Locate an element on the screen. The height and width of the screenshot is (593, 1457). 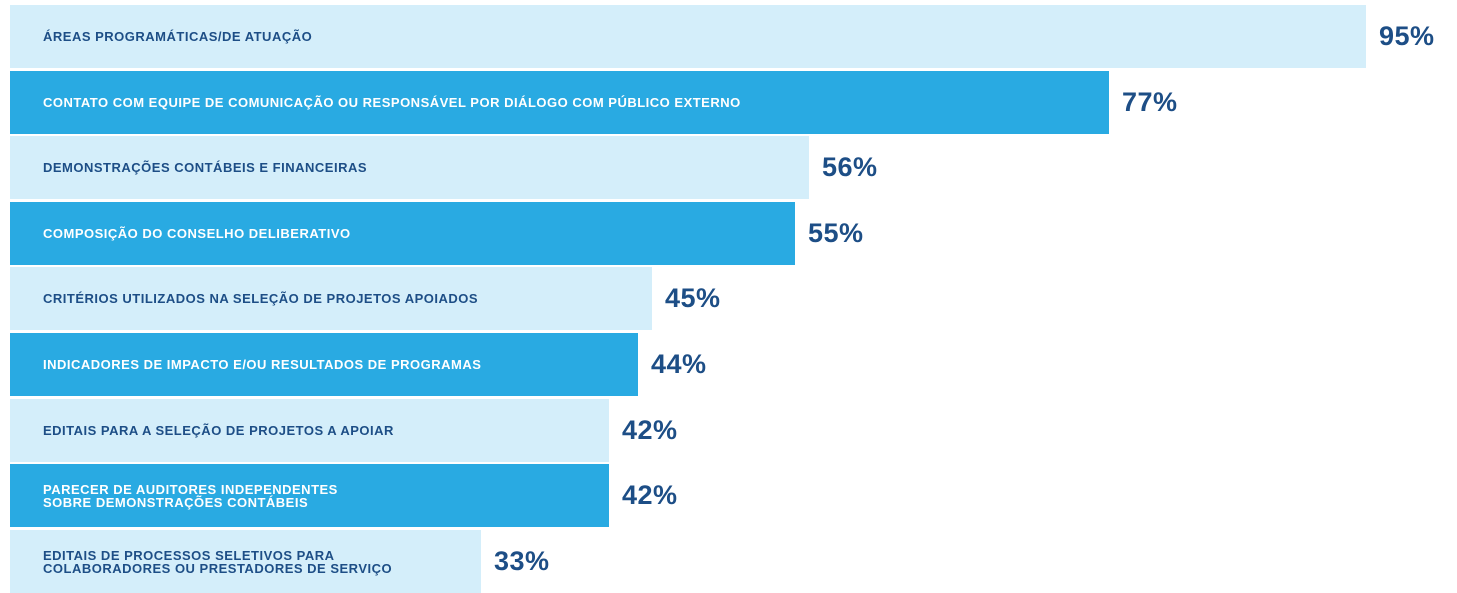
bar: COMPOSIÇÃO DO CONSELHO DELIBERATIVO is located at coordinates (402, 233).